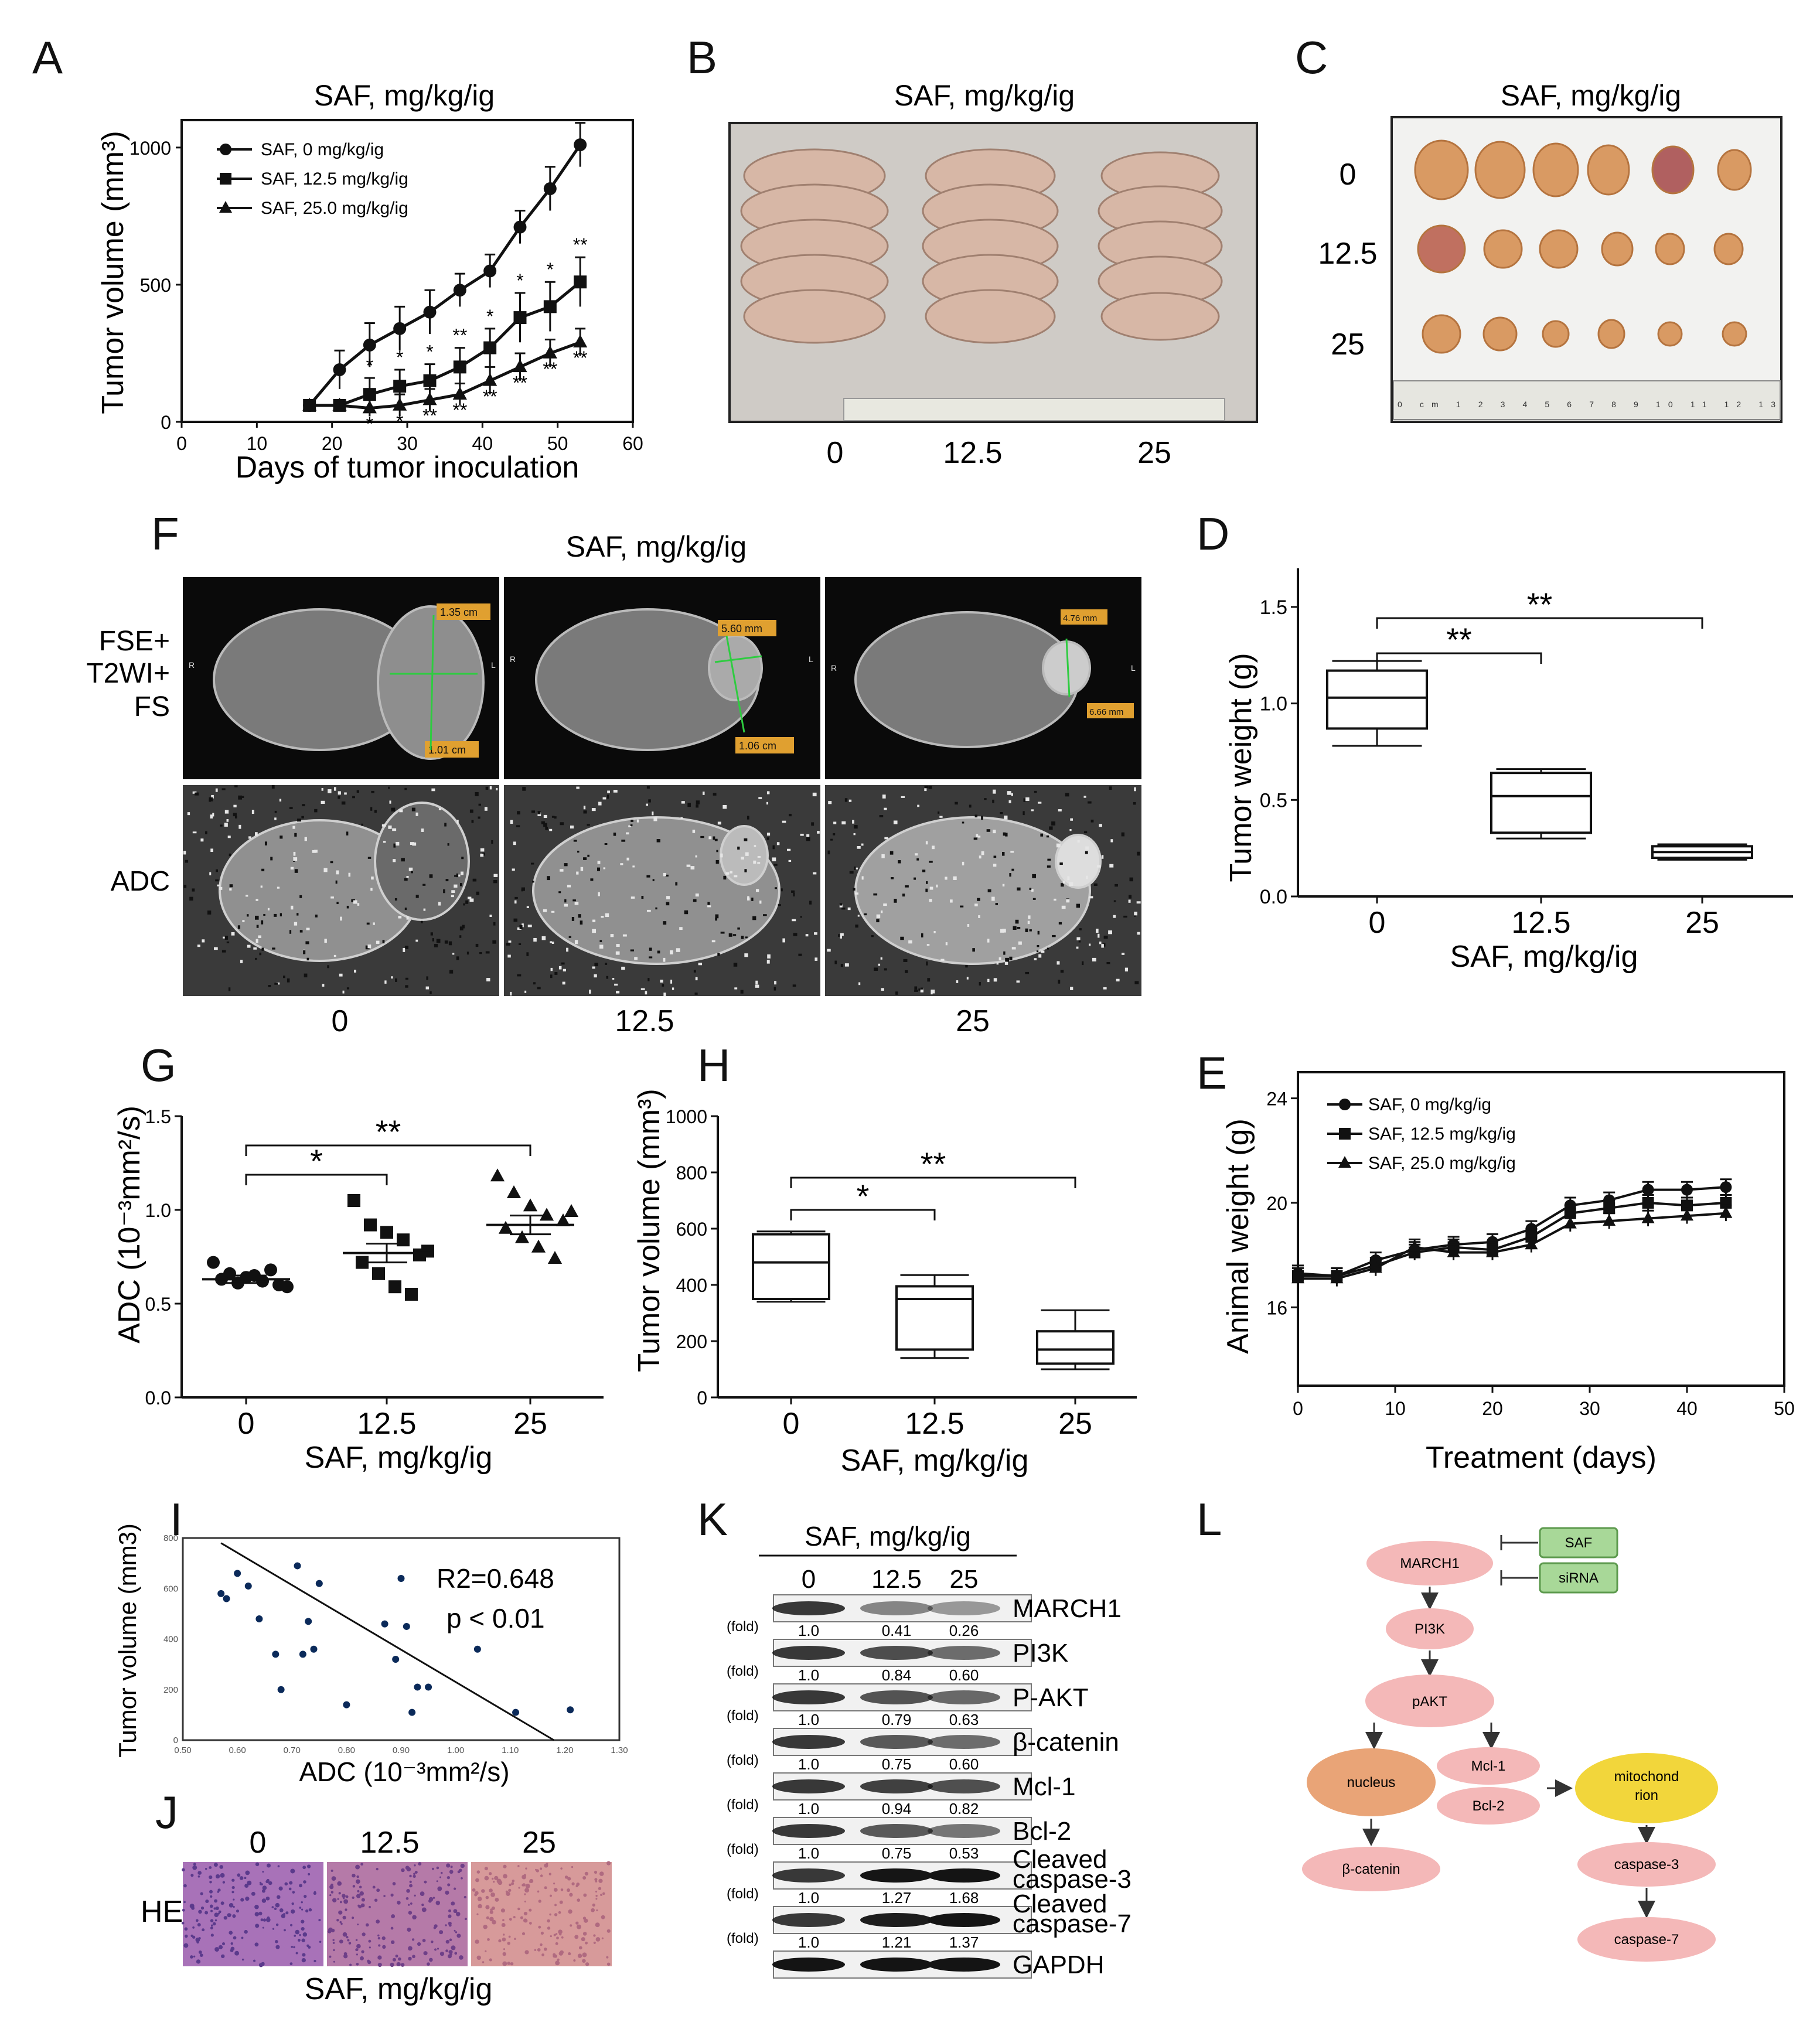 The height and width of the screenshot is (2029, 1820). I want to click on box, so click(1541, 803).